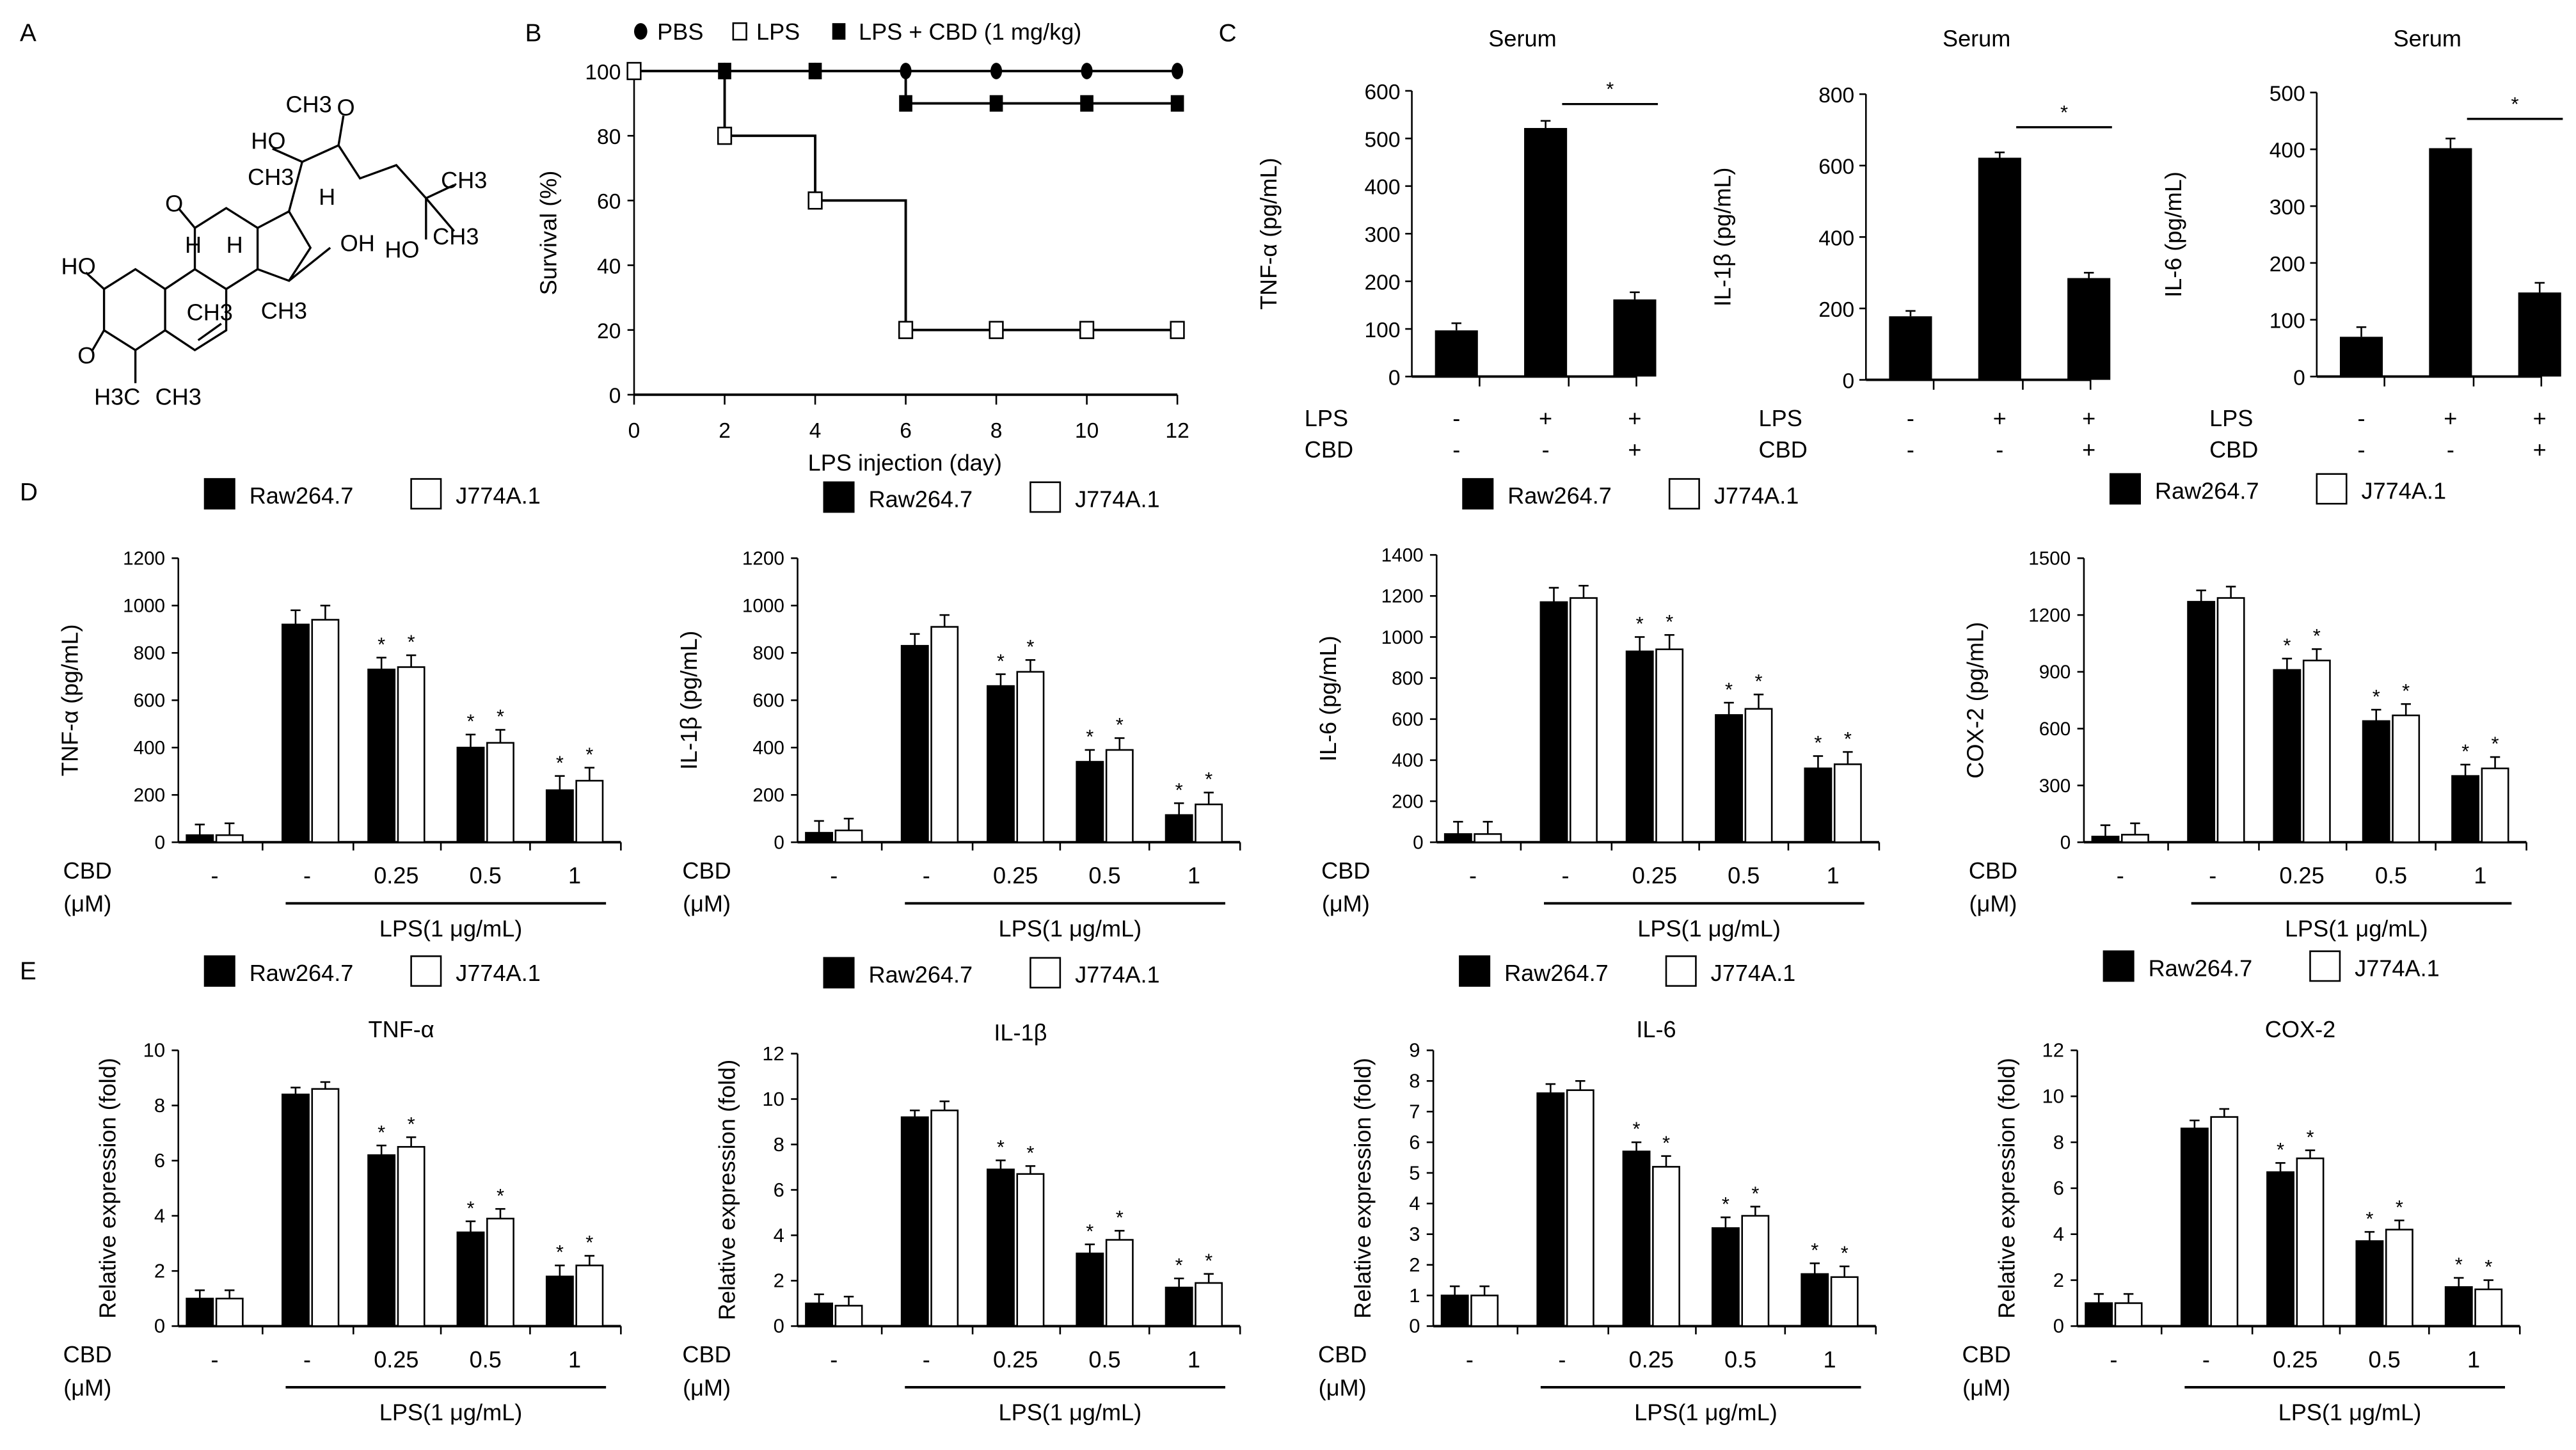 Image resolution: width=2576 pixels, height=1450 pixels. What do you see at coordinates (1456, 418) in the screenshot?
I see `row-value: -` at bounding box center [1456, 418].